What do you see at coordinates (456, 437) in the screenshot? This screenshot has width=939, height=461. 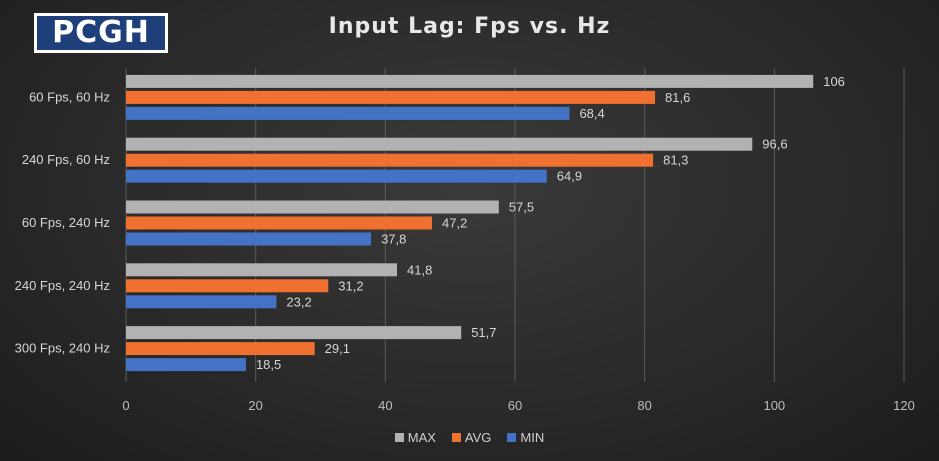 I see `legend-swatch-avg` at bounding box center [456, 437].